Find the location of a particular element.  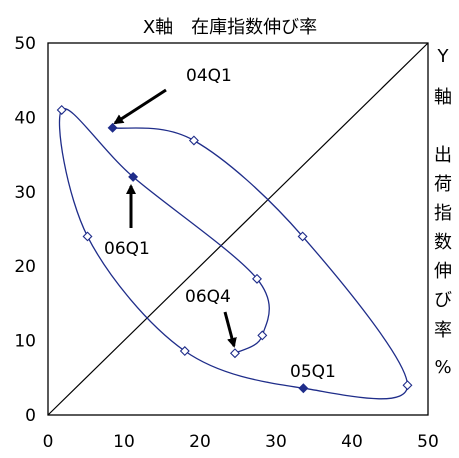

y-tick-label: 20 is located at coordinates (25, 267).